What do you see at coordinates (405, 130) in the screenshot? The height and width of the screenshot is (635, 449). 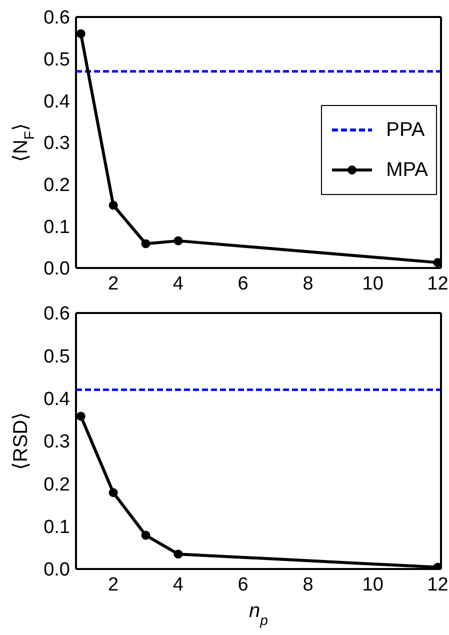 I see `legend-label: PPA` at bounding box center [405, 130].